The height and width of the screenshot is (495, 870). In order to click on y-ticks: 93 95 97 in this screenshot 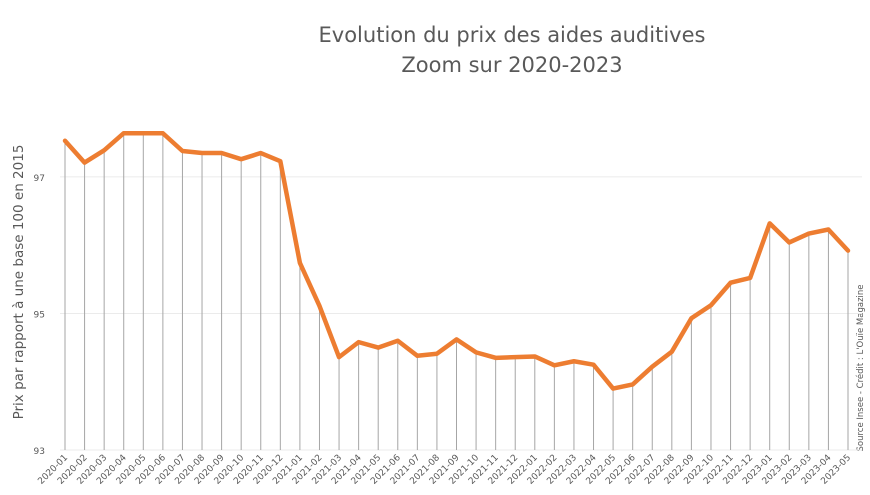, I will do `click(39, 315)`.